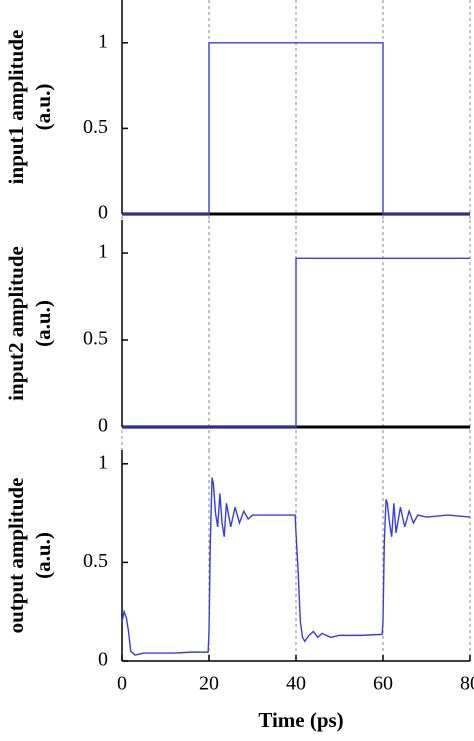  I want to click on y-axis-label: input1 amplitude, so click(16, 107).